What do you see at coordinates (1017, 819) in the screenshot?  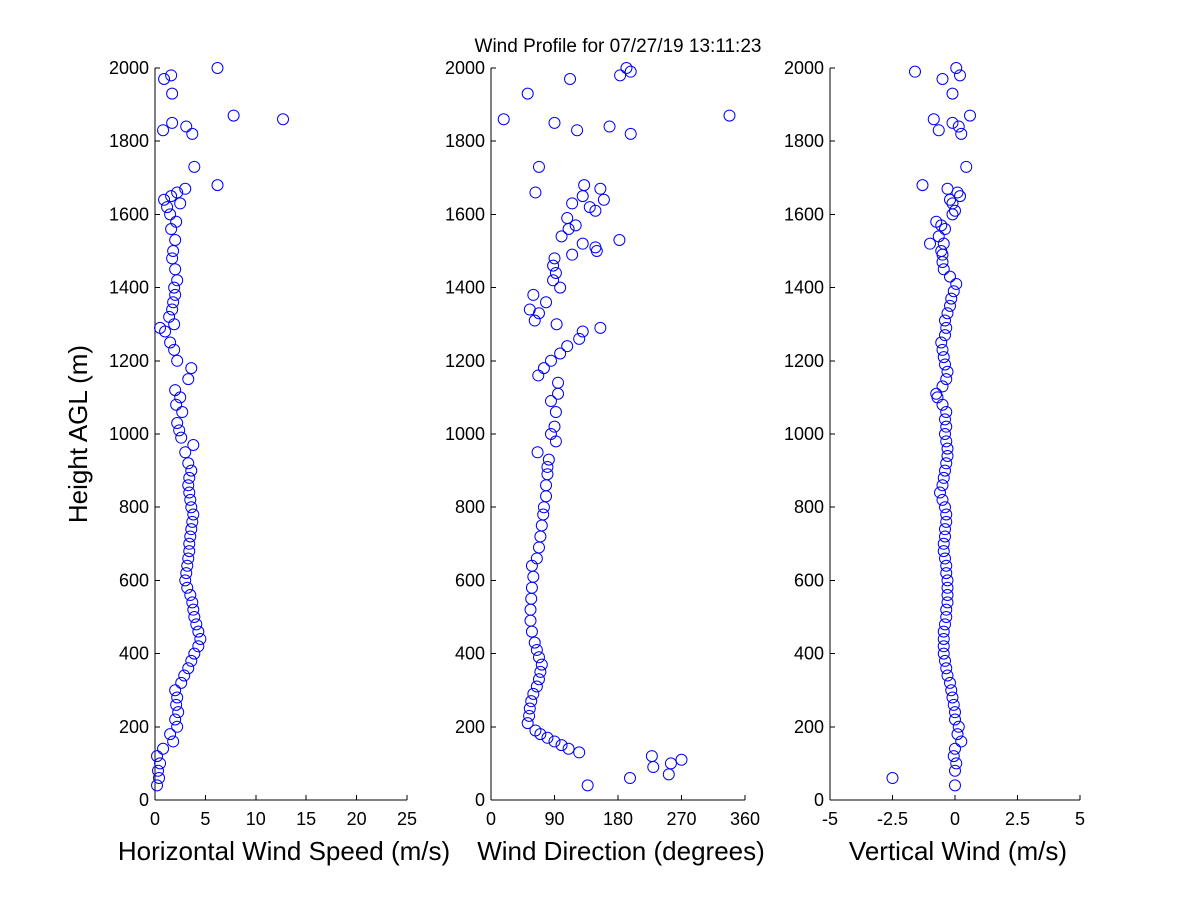 I see `vertical-x-tick-label: 2.5` at bounding box center [1017, 819].